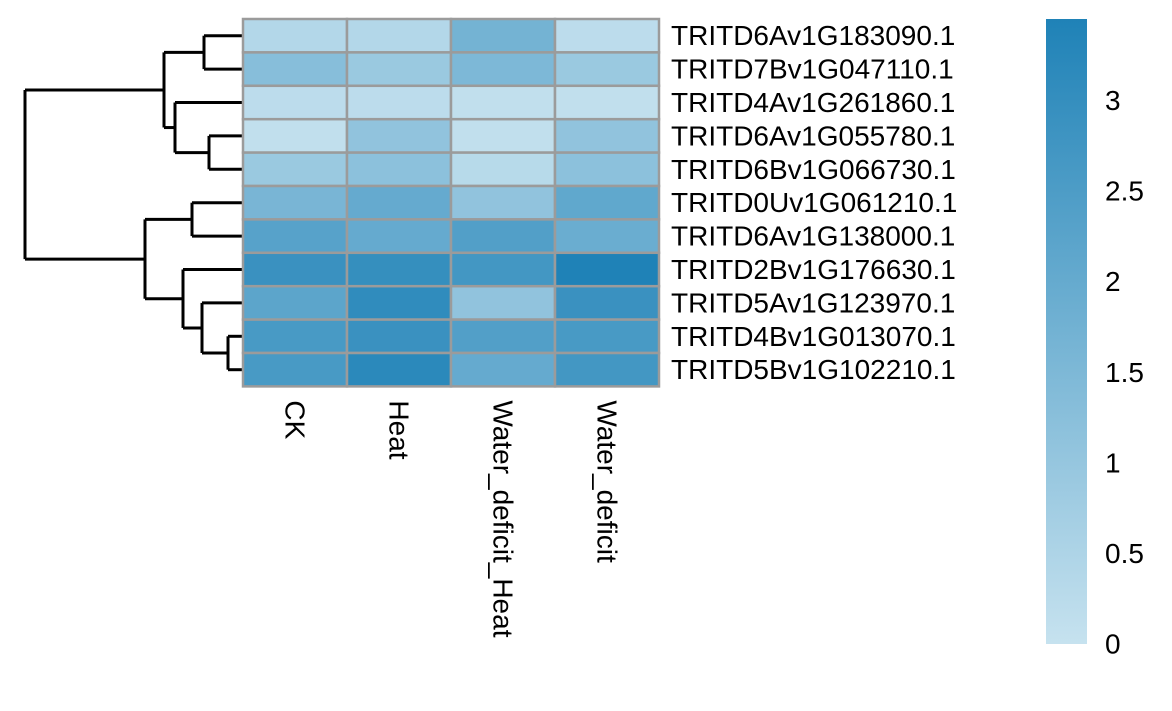 The width and height of the screenshot is (1172, 711). Describe the element at coordinates (813, 102) in the screenshot. I see `row-label: TRITD4Av1G261860.1` at that location.